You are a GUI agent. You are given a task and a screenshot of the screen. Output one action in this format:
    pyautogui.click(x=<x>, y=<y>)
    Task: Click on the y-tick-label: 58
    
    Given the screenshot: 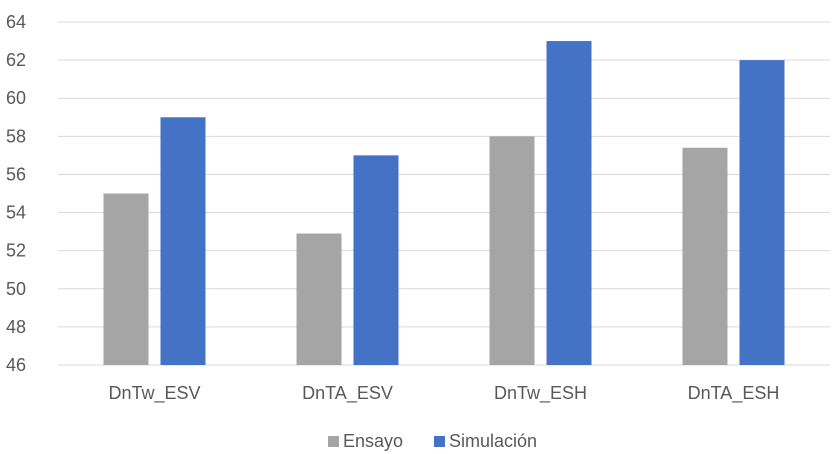 What is the action you would take?
    pyautogui.click(x=16, y=136)
    